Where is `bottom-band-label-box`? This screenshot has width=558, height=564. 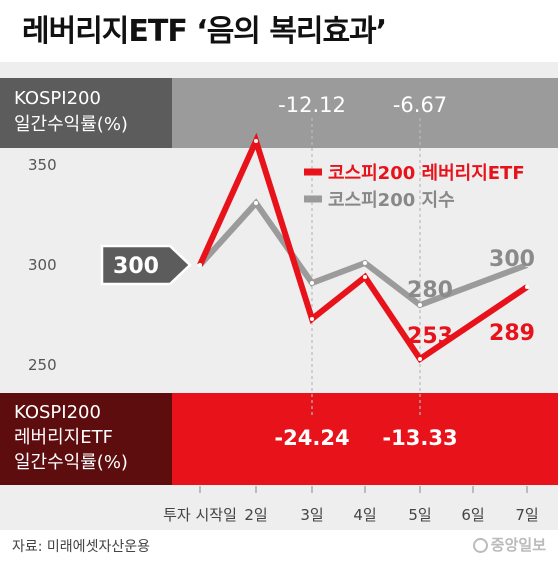 bottom-band-label-box is located at coordinates (86, 439).